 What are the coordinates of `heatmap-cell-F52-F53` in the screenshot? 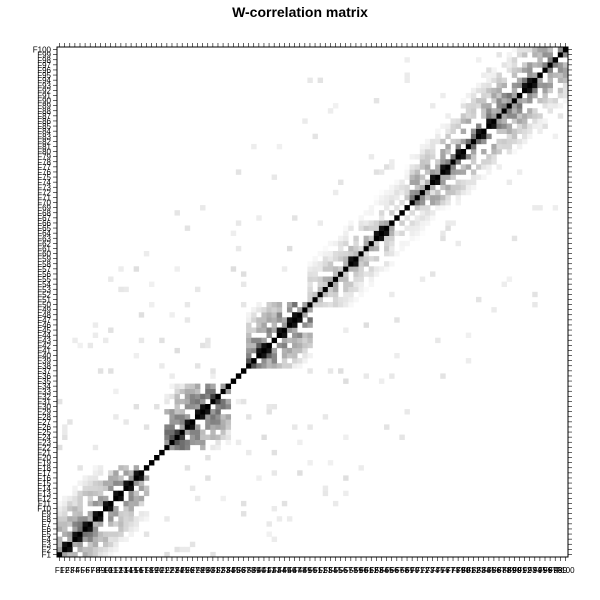 It's located at (320, 289).